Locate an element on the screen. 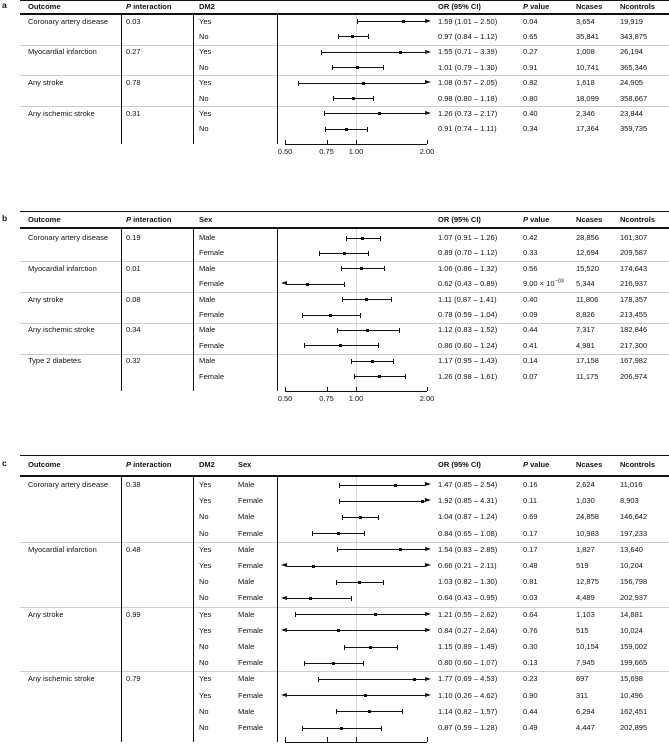 The height and width of the screenshot is (747, 669). p-value-cell: 0.23 is located at coordinates (530, 678).